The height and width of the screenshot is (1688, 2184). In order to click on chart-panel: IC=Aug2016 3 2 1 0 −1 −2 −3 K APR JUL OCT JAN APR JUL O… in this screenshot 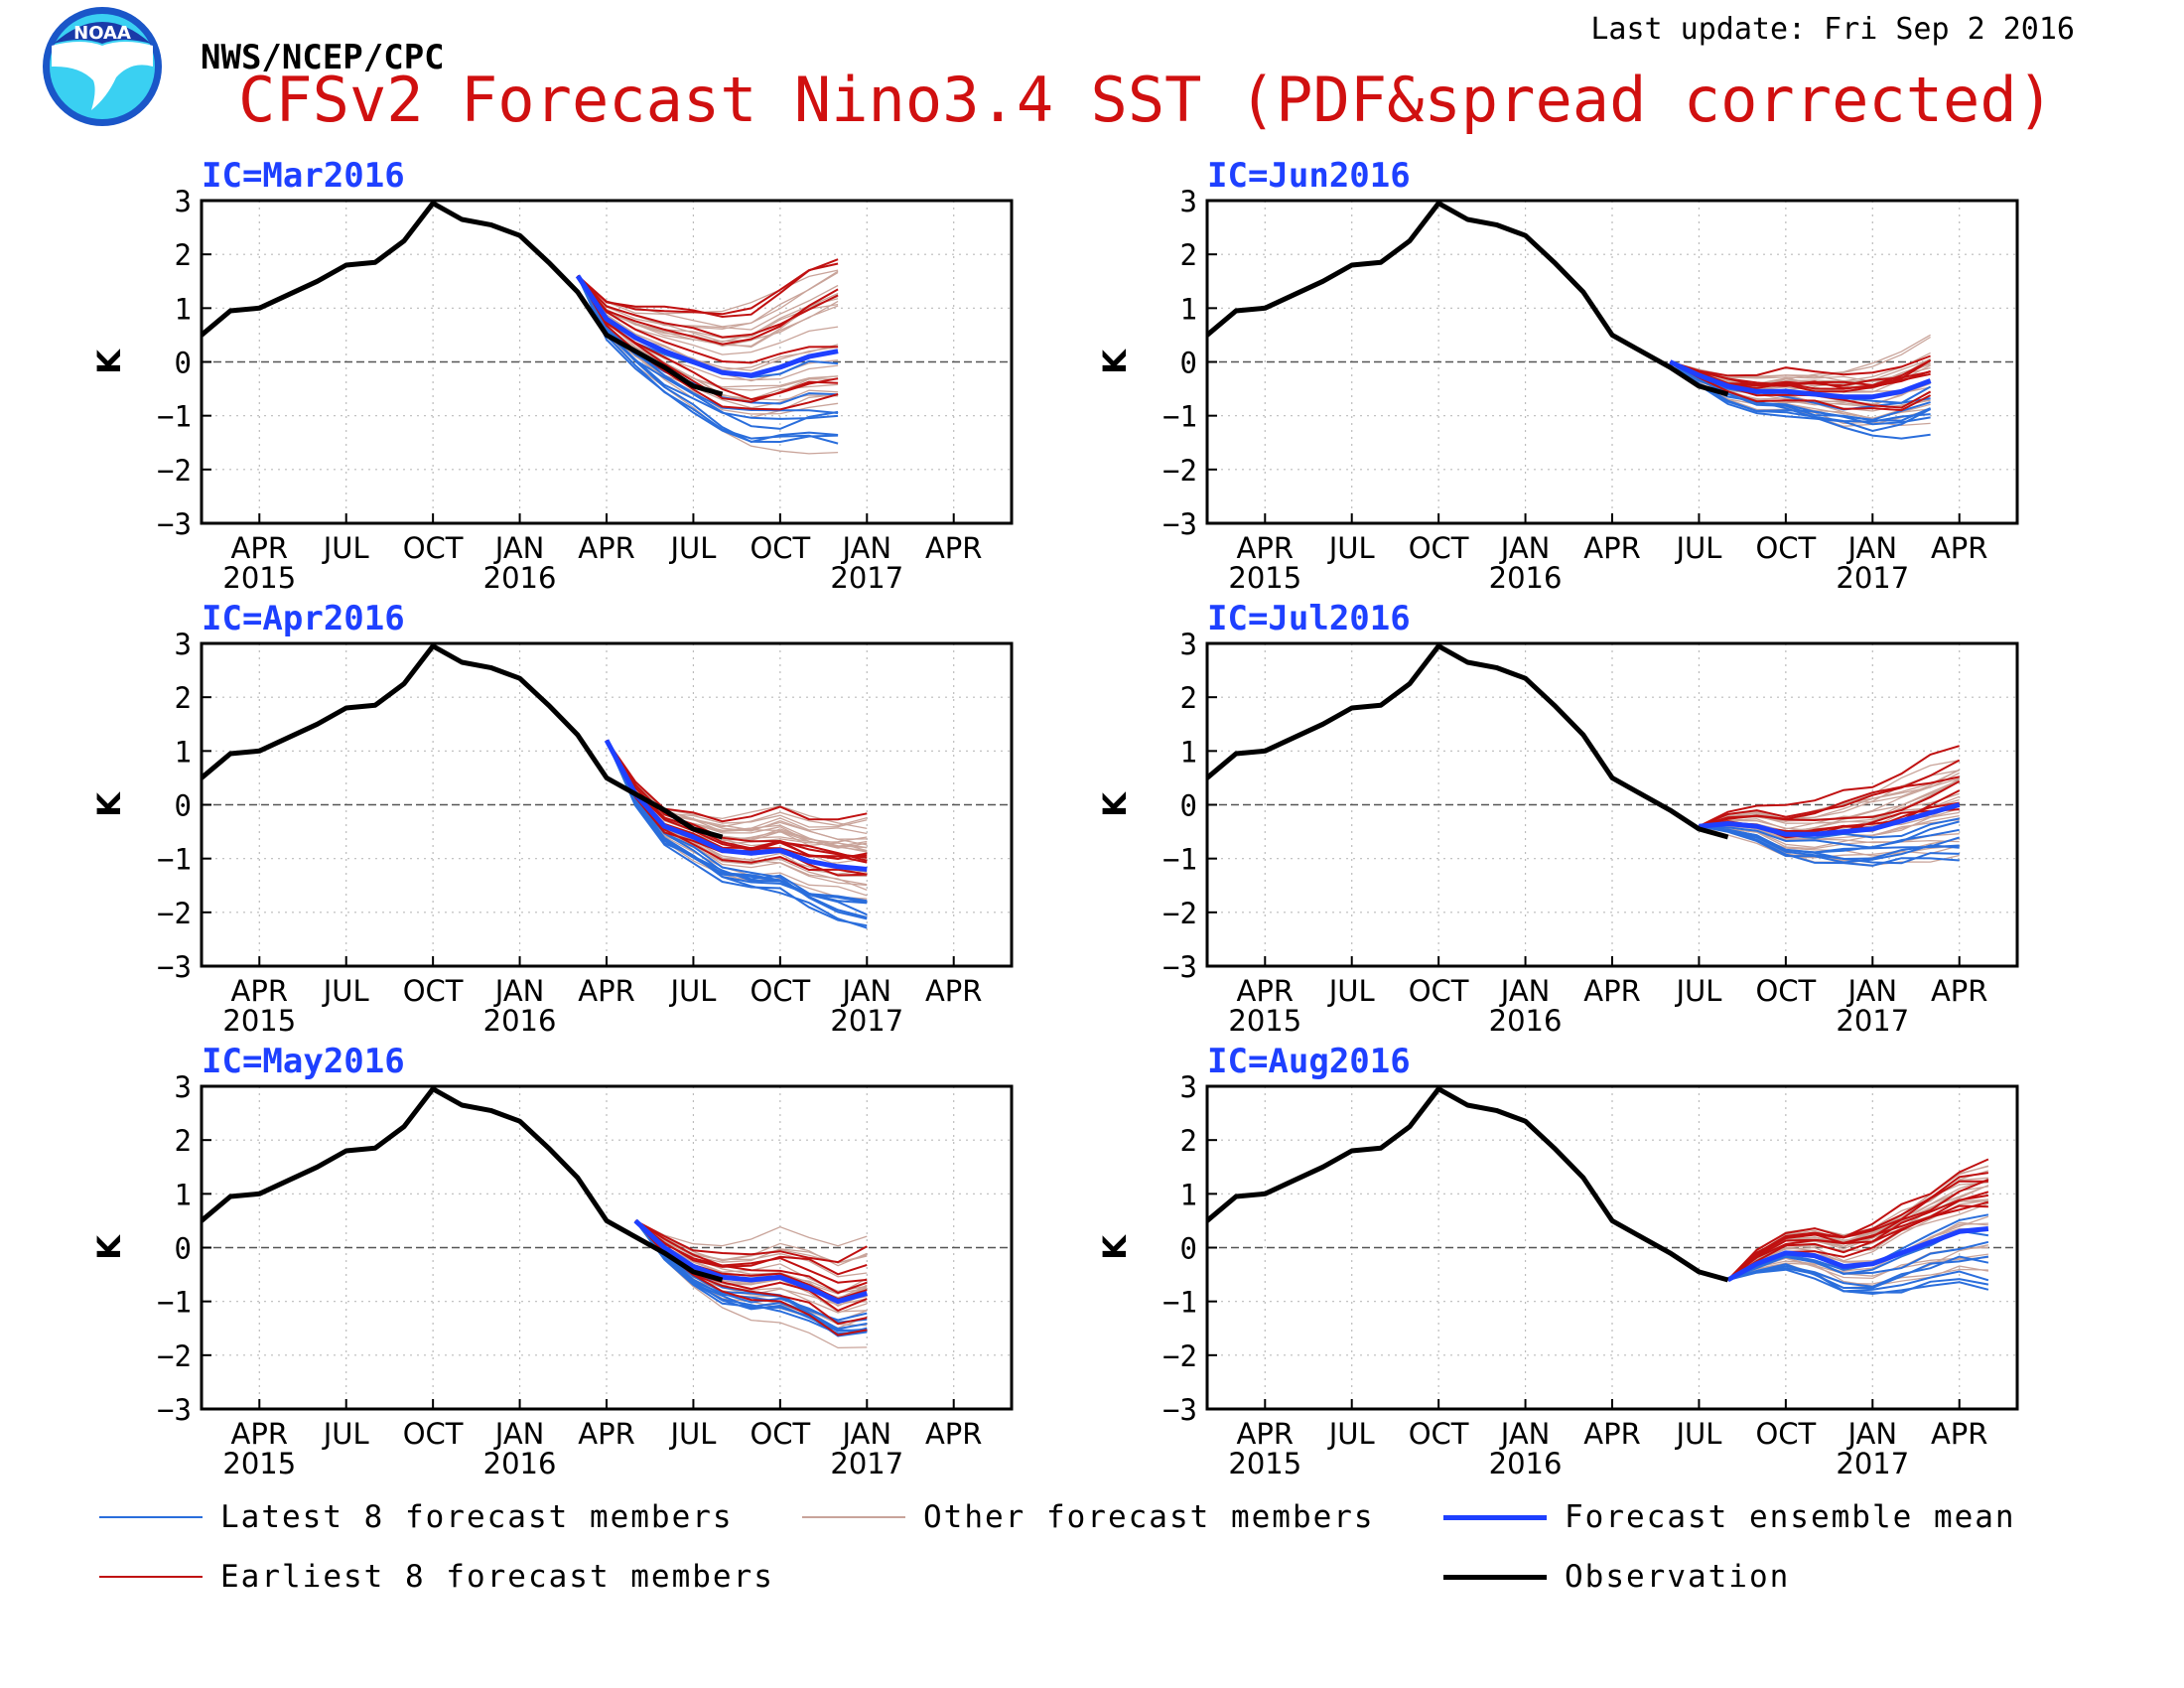, I will do `click(1557, 1261)`.